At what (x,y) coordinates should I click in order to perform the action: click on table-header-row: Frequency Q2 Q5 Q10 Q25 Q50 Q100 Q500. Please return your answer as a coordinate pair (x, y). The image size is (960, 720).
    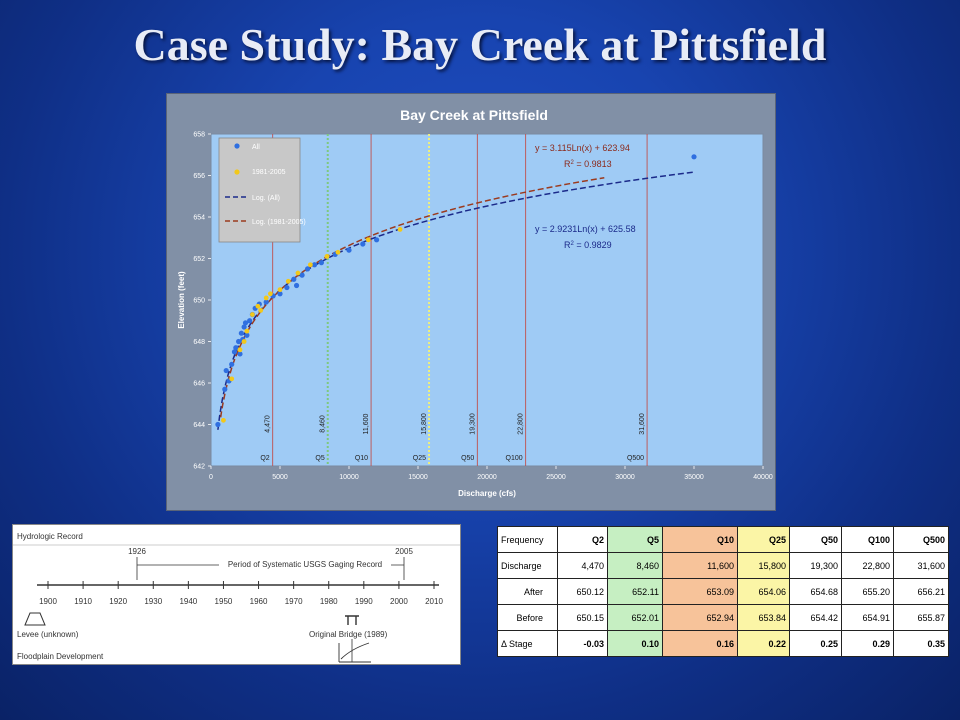
    Looking at the image, I should click on (723, 539).